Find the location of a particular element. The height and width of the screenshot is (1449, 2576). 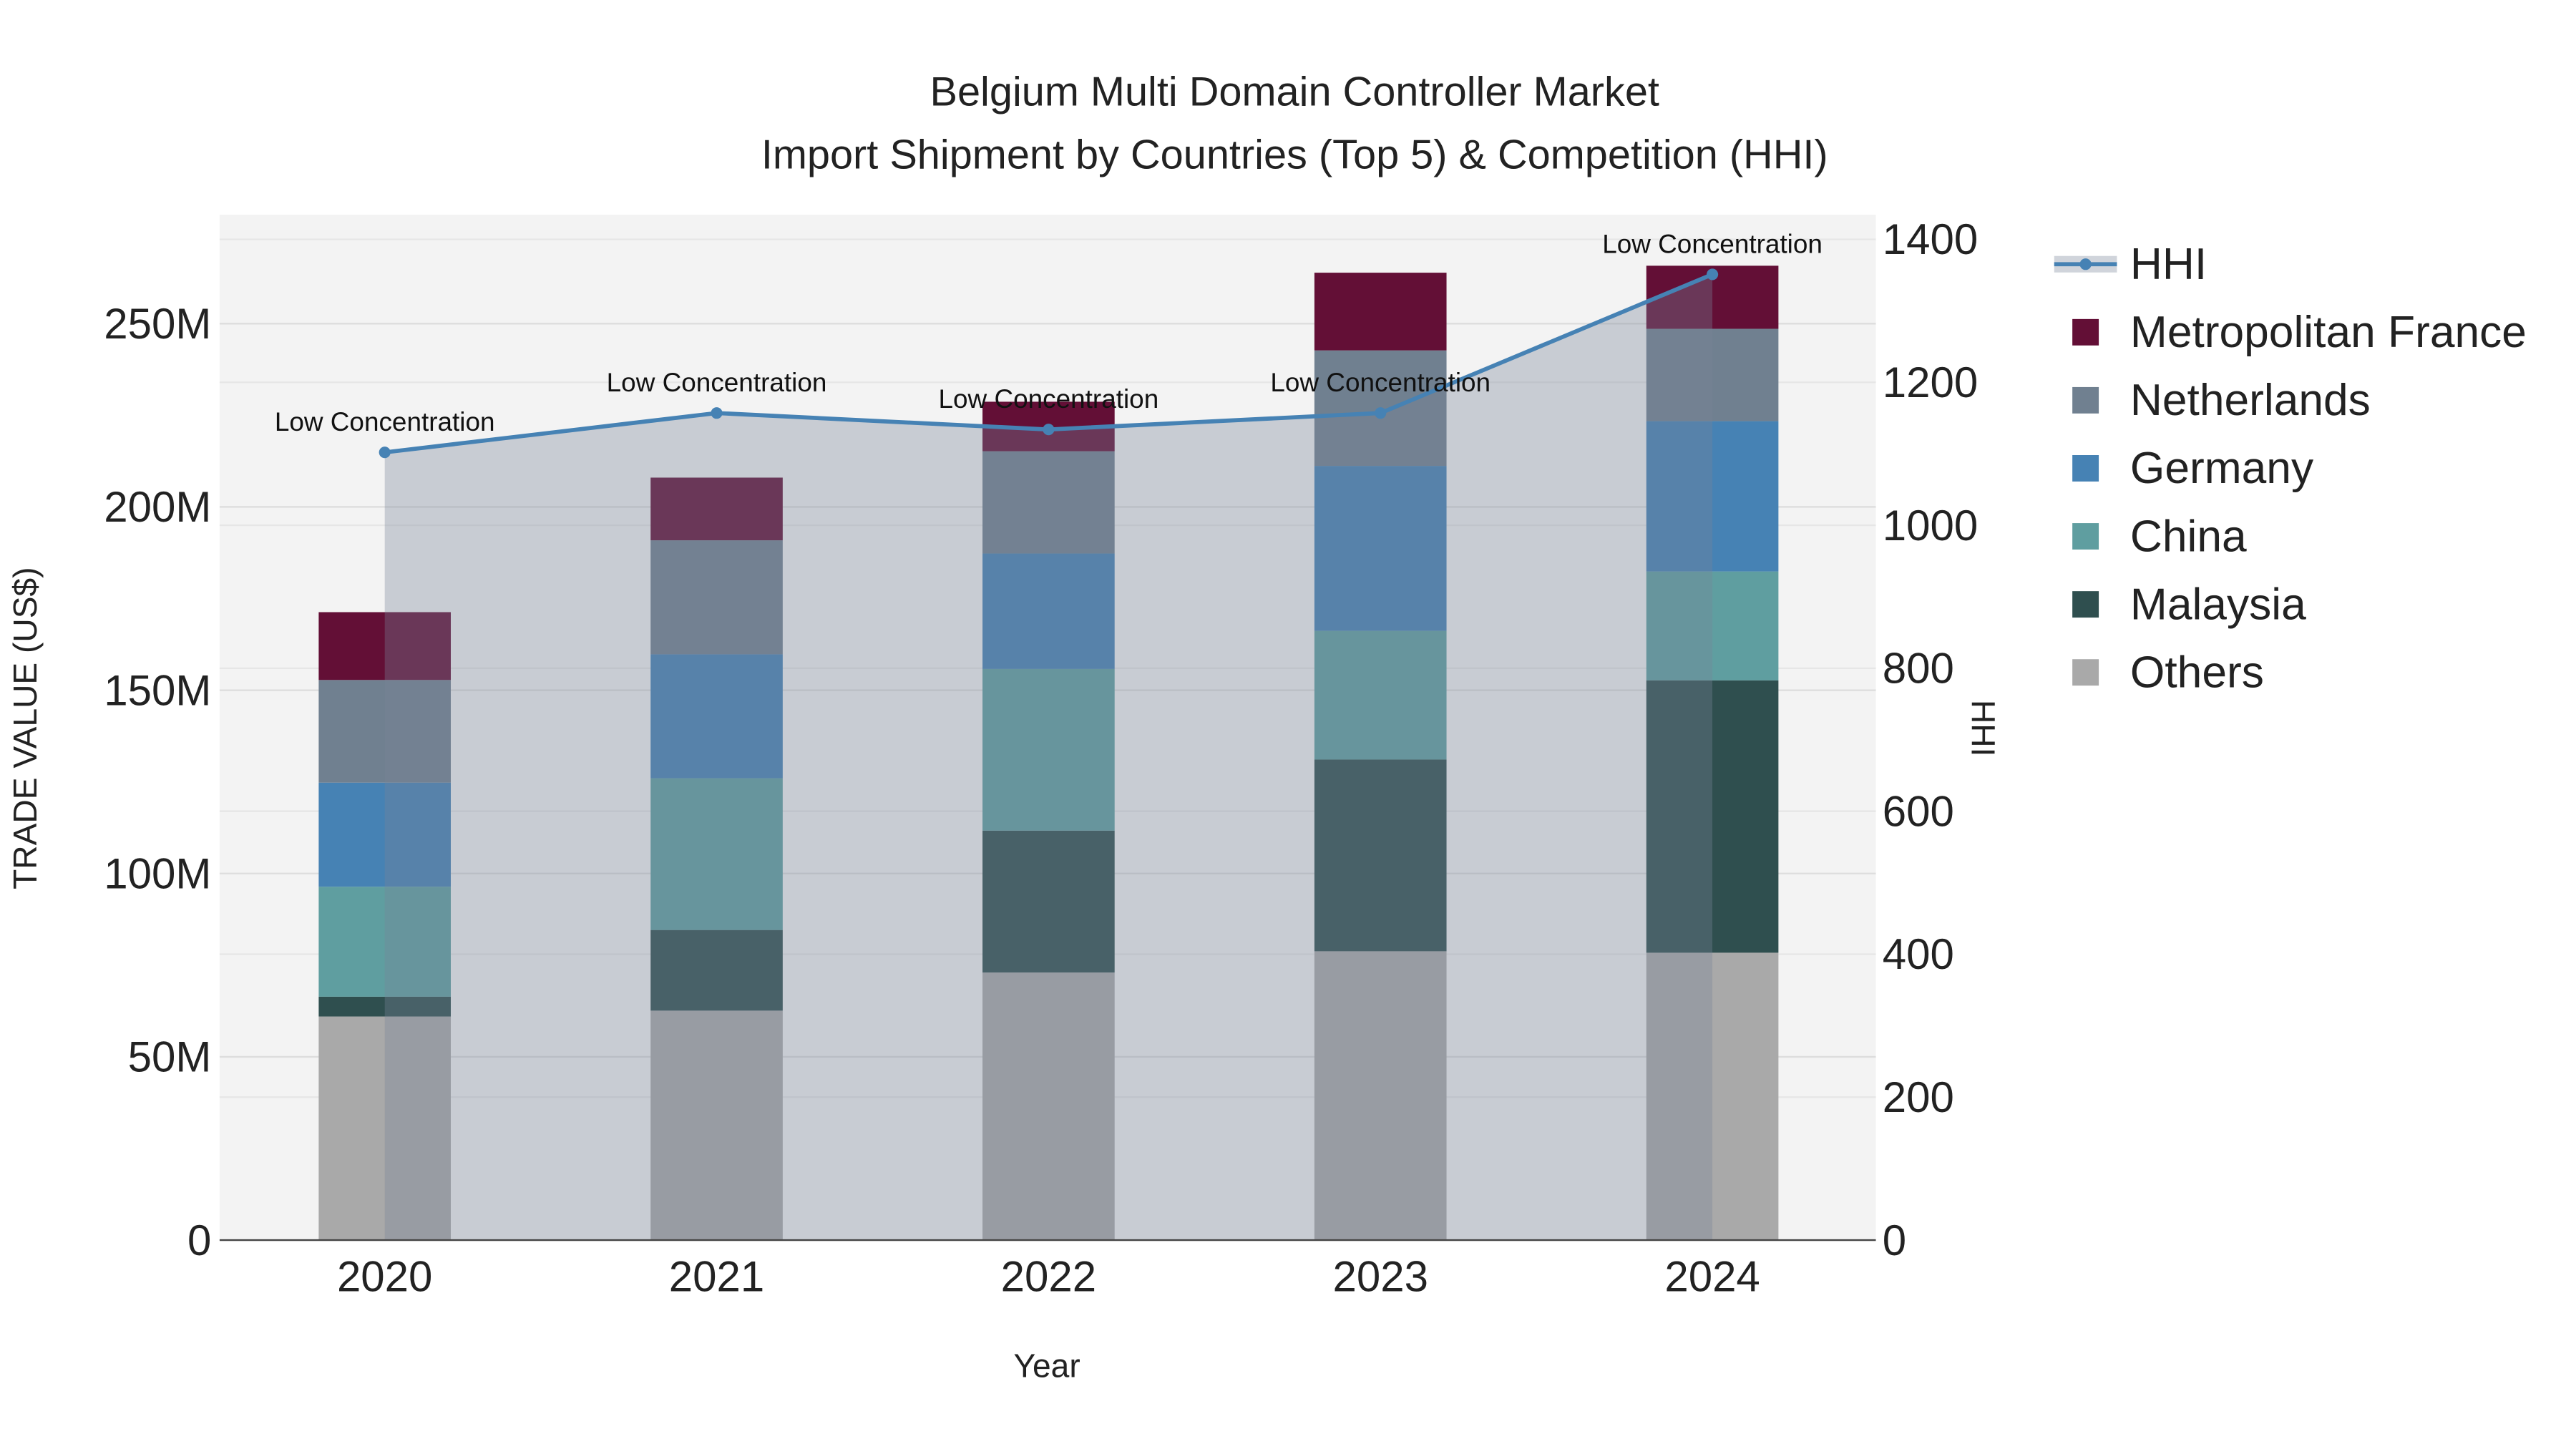

y2-tick-label: 0 is located at coordinates (1894, 1240).